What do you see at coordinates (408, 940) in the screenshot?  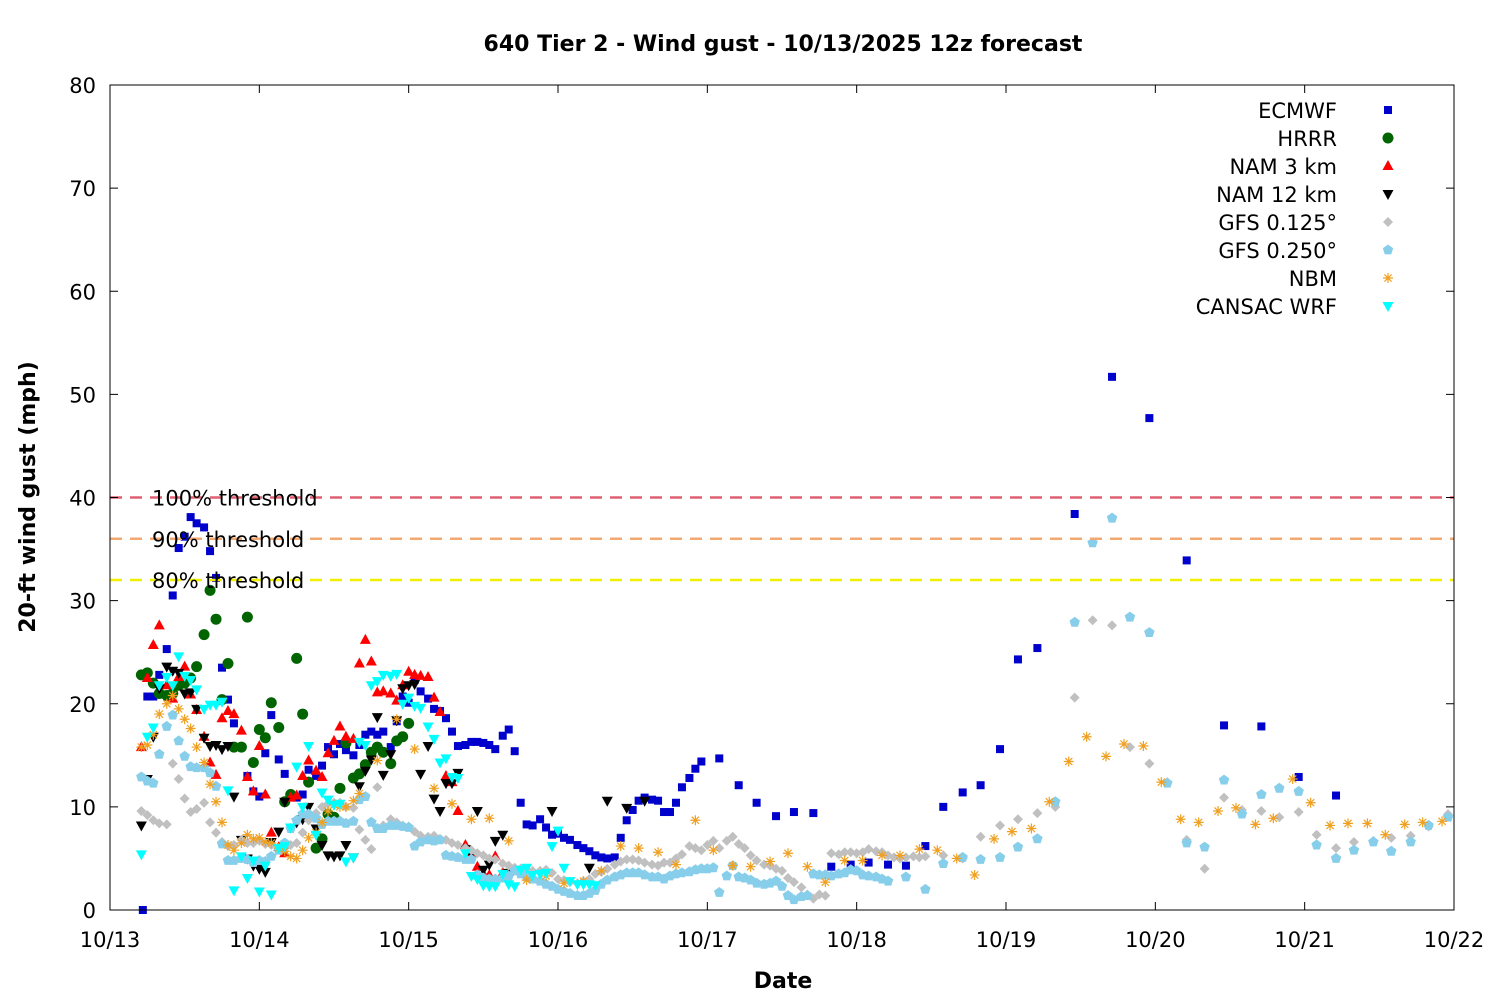 I see `x-tick-label: 10/15` at bounding box center [408, 940].